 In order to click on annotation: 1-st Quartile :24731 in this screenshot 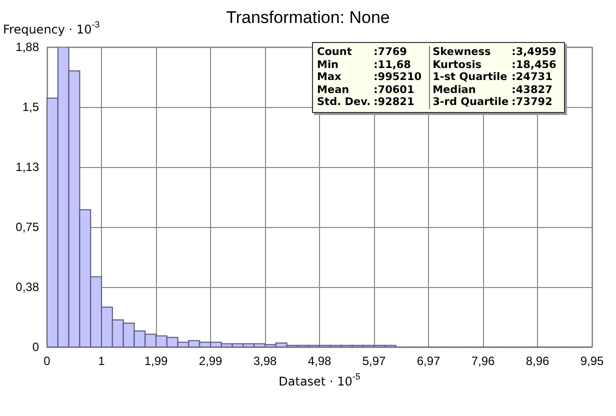, I will do `click(493, 77)`.